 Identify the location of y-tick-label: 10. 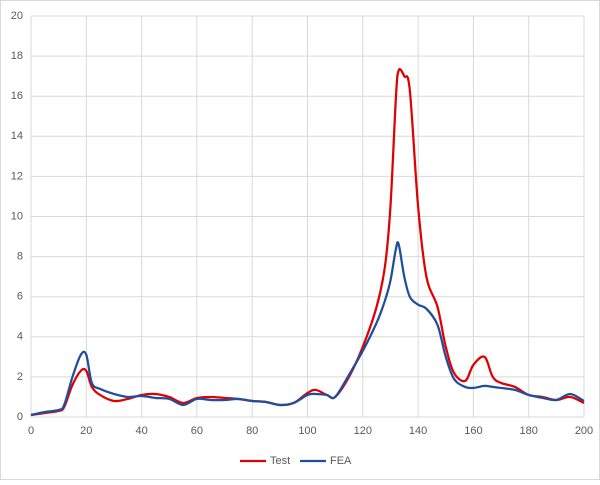
(17, 216).